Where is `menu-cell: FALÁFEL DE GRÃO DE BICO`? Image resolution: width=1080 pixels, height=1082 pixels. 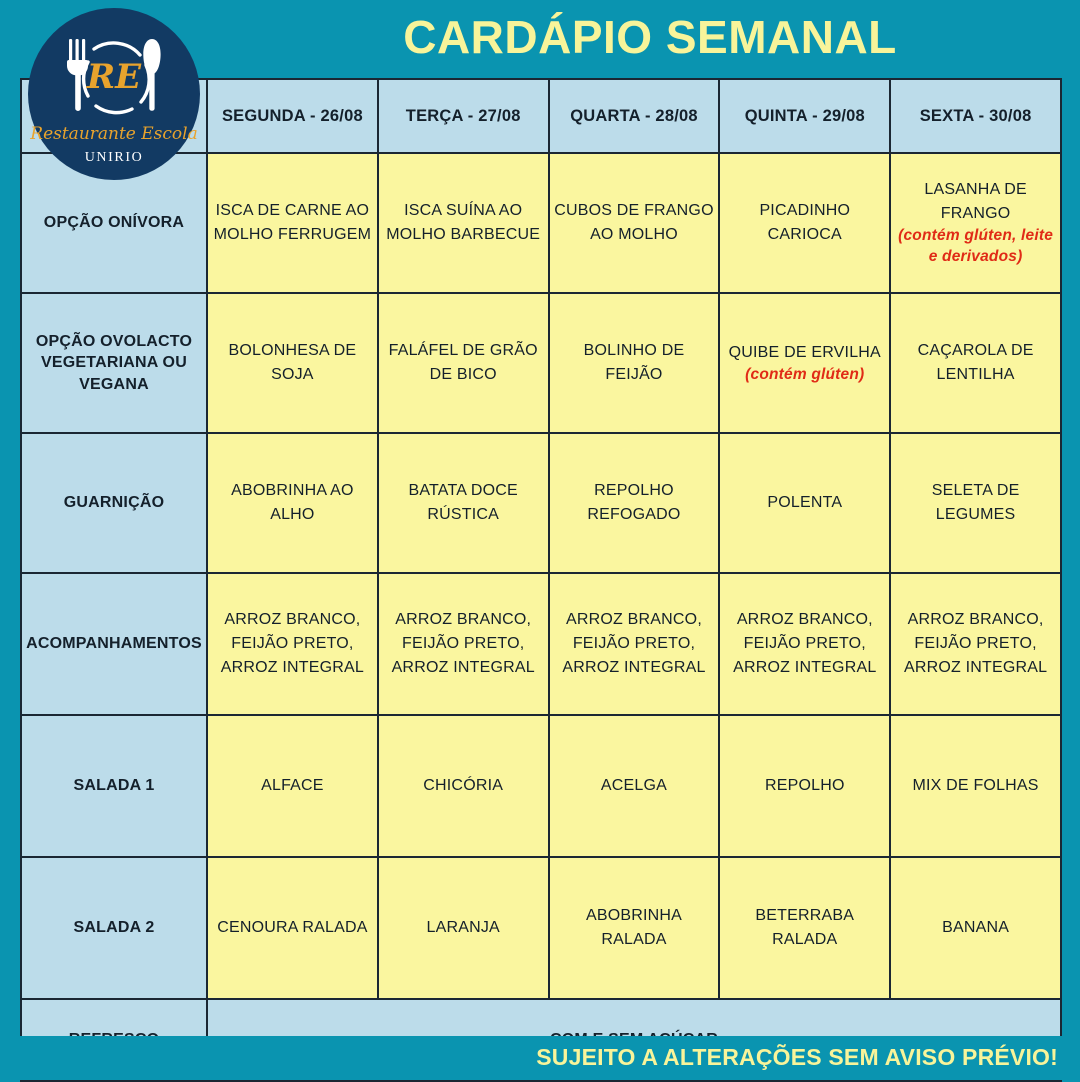
menu-cell: FALÁFEL DE GRÃO DE BICO is located at coordinates (463, 363).